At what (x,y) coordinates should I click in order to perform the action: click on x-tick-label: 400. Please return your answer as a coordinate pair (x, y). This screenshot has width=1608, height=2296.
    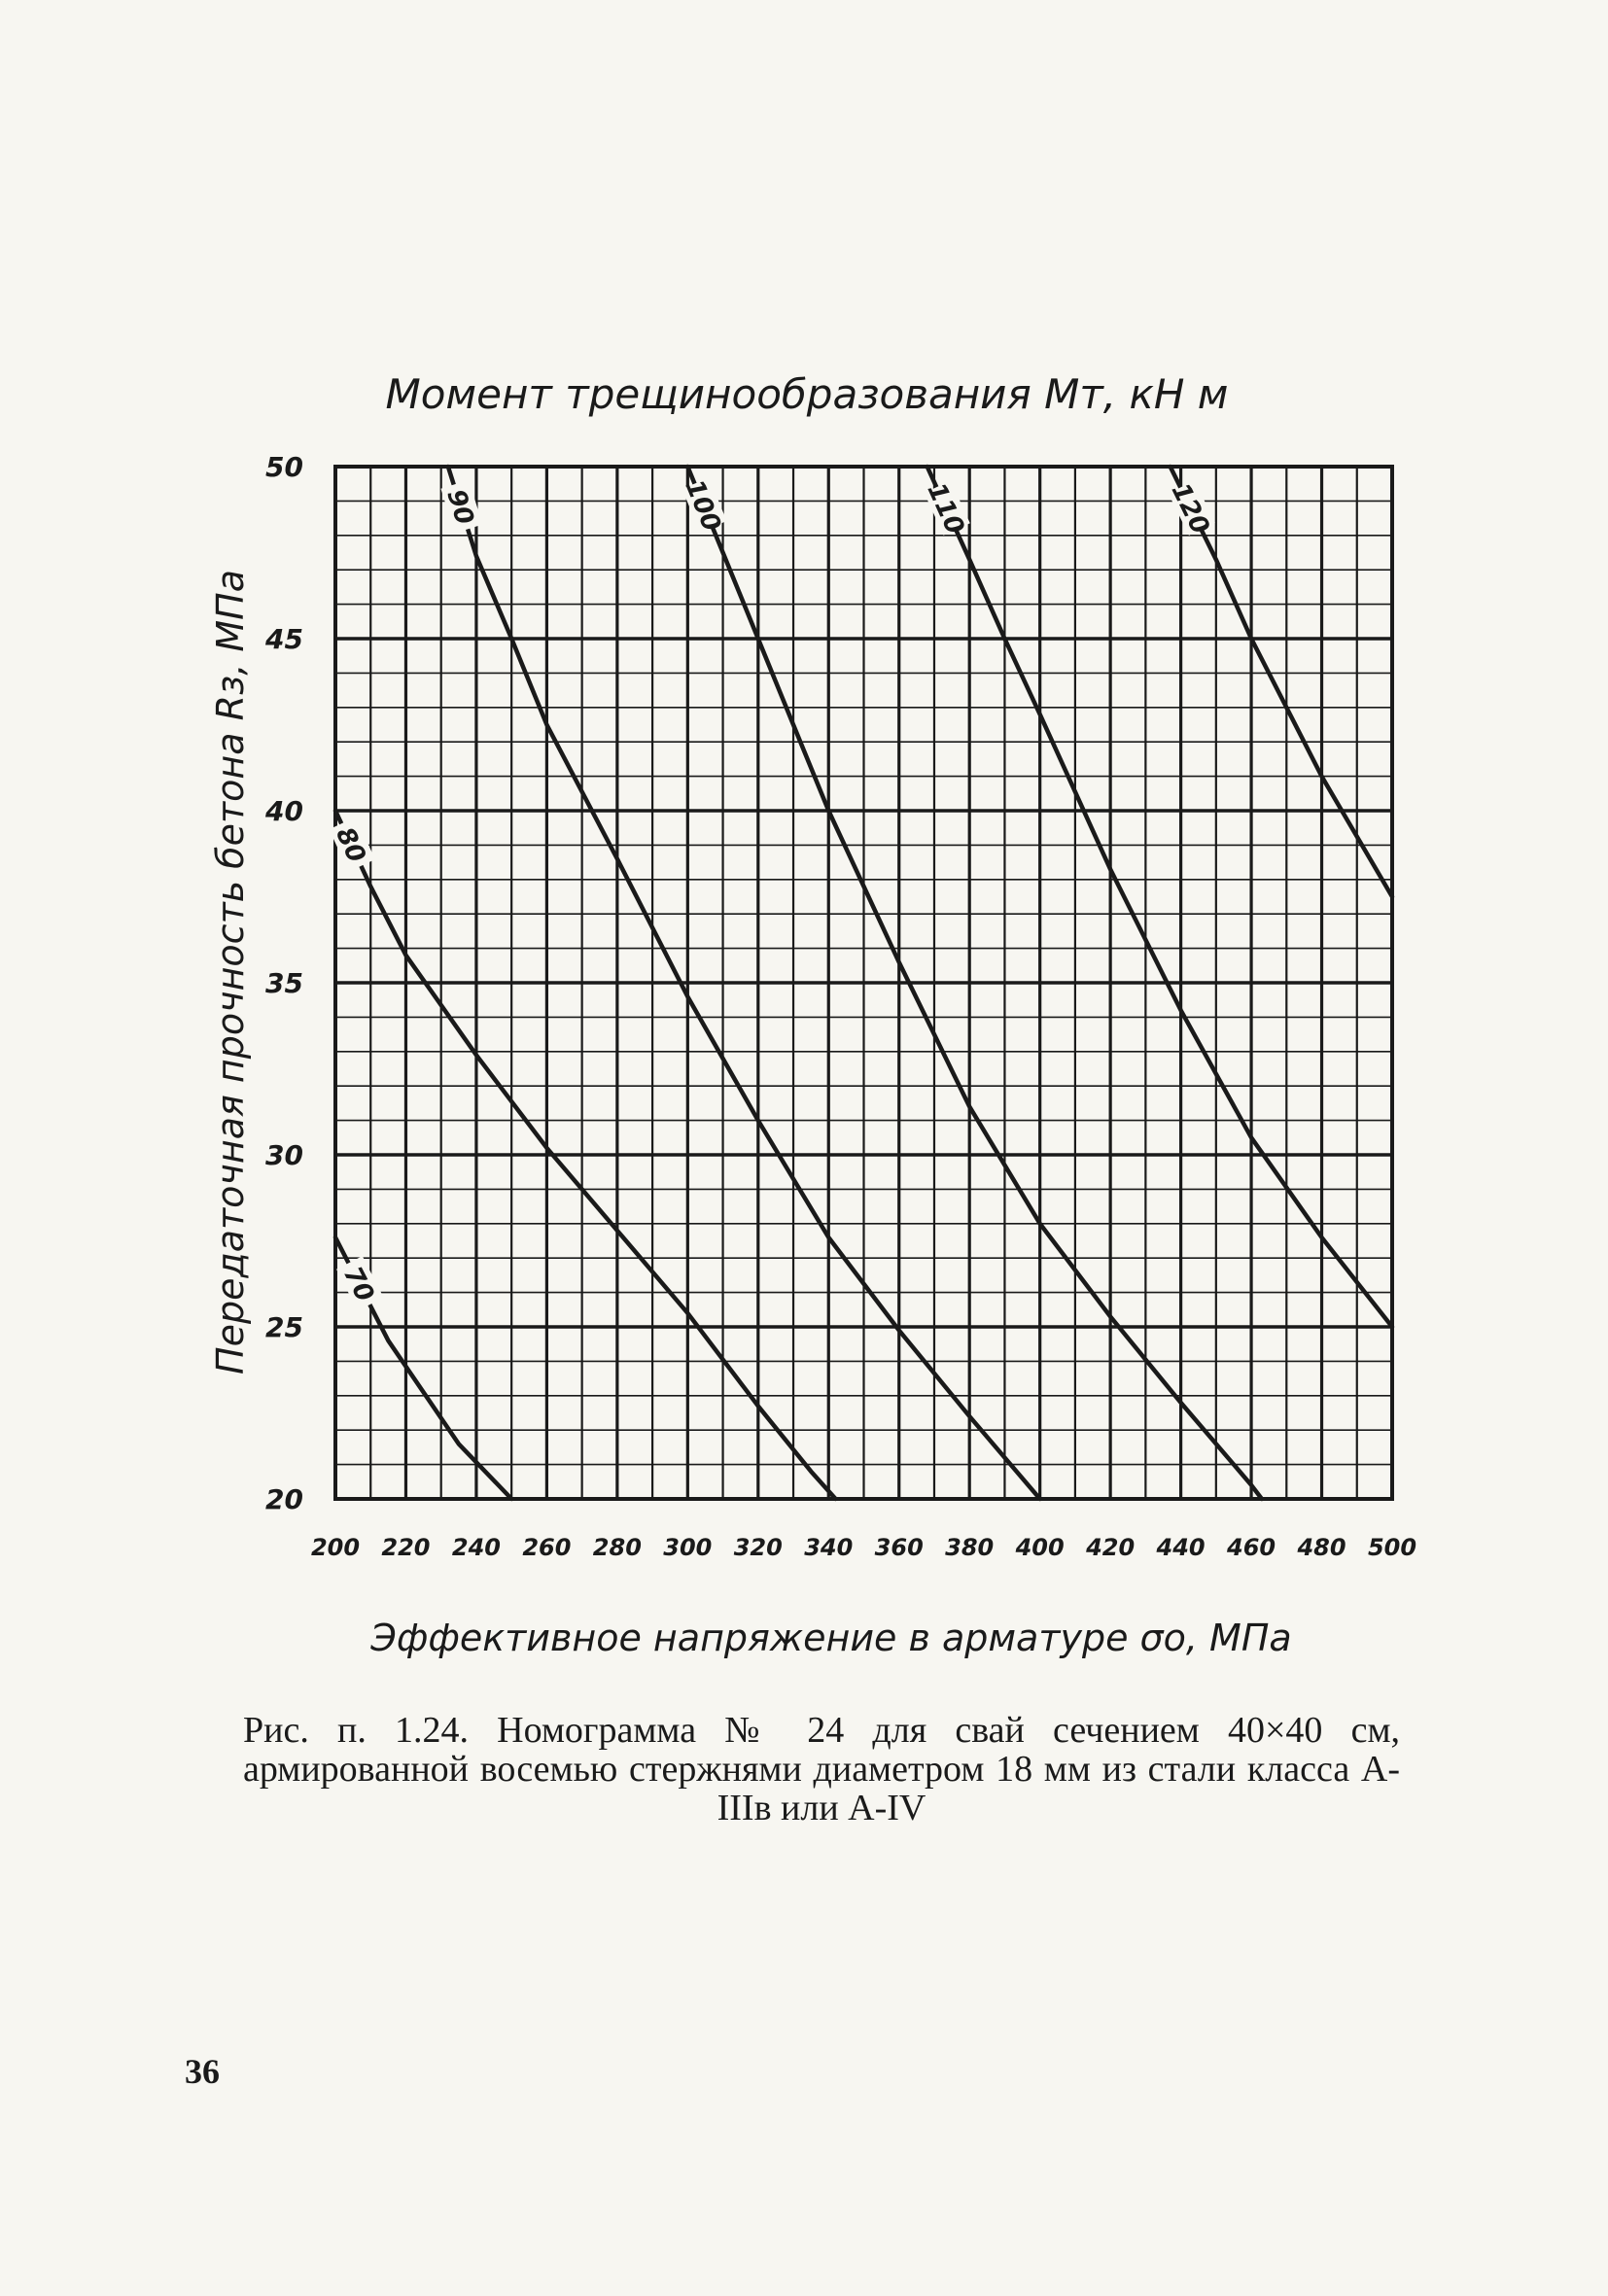
    Looking at the image, I should click on (1040, 1547).